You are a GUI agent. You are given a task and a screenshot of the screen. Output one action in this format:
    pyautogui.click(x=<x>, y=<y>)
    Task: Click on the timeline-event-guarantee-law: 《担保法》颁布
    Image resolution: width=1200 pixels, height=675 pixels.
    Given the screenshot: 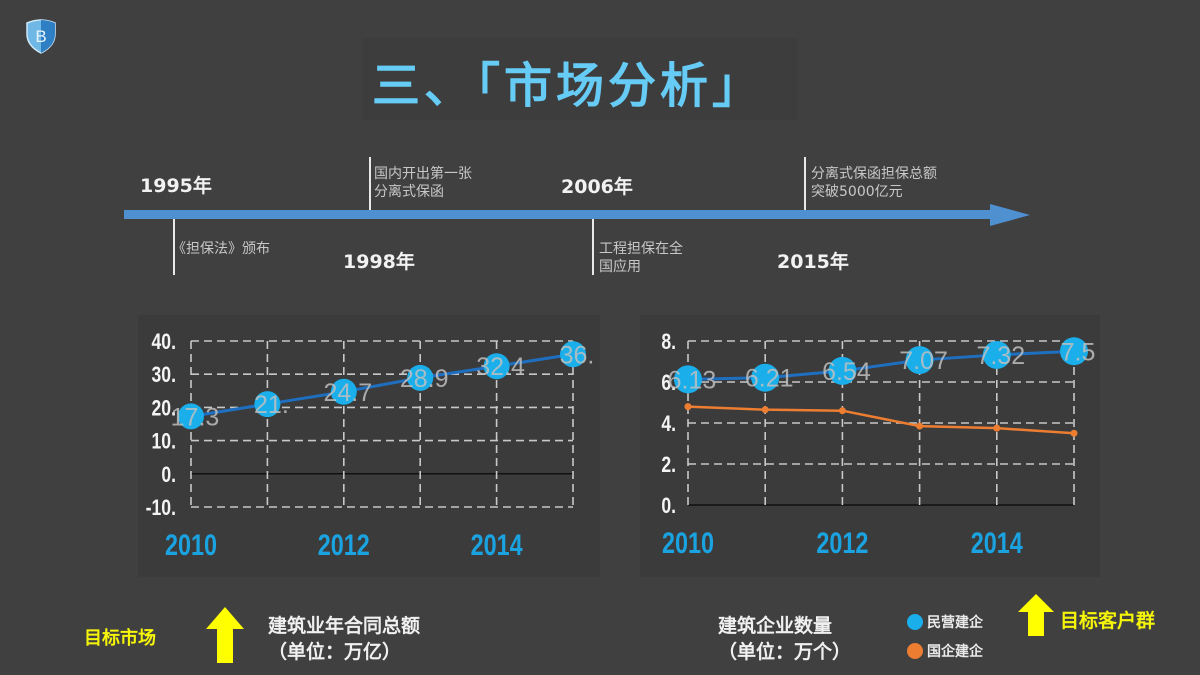 What is the action you would take?
    pyautogui.click(x=221, y=249)
    